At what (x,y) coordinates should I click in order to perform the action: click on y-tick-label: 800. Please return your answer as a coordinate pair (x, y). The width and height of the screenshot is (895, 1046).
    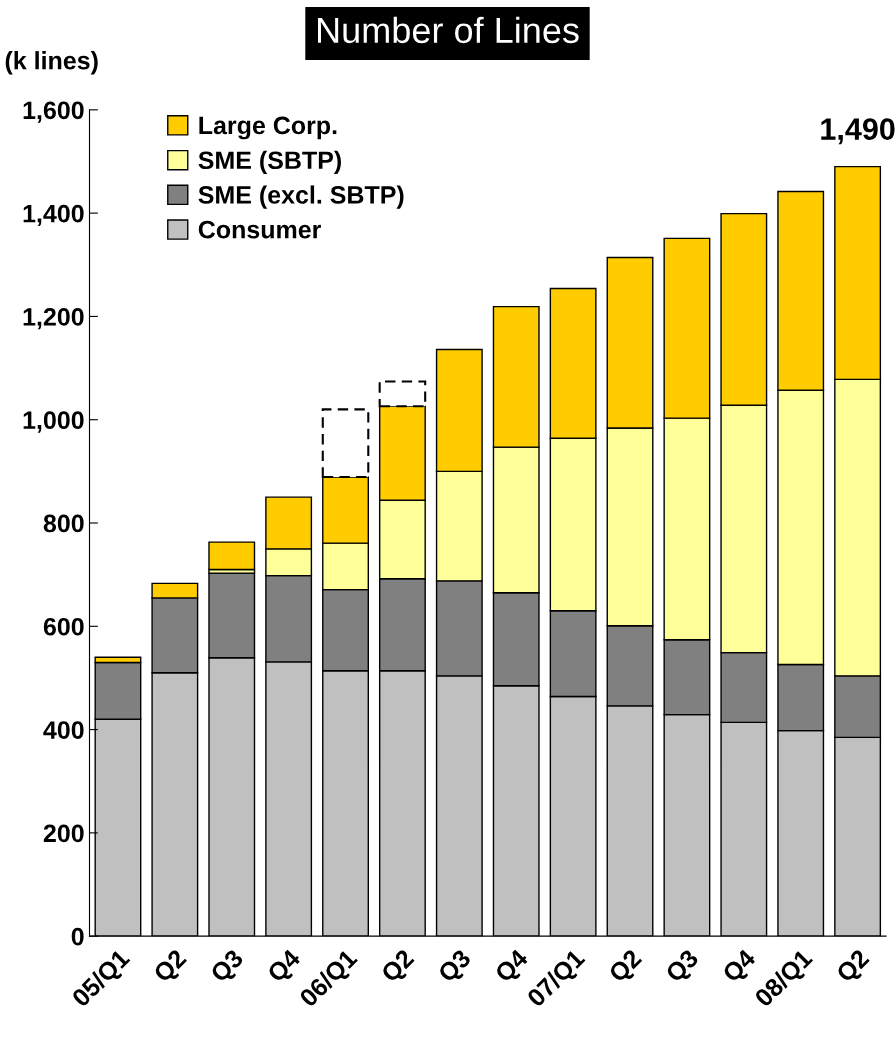
    Looking at the image, I should click on (63, 523).